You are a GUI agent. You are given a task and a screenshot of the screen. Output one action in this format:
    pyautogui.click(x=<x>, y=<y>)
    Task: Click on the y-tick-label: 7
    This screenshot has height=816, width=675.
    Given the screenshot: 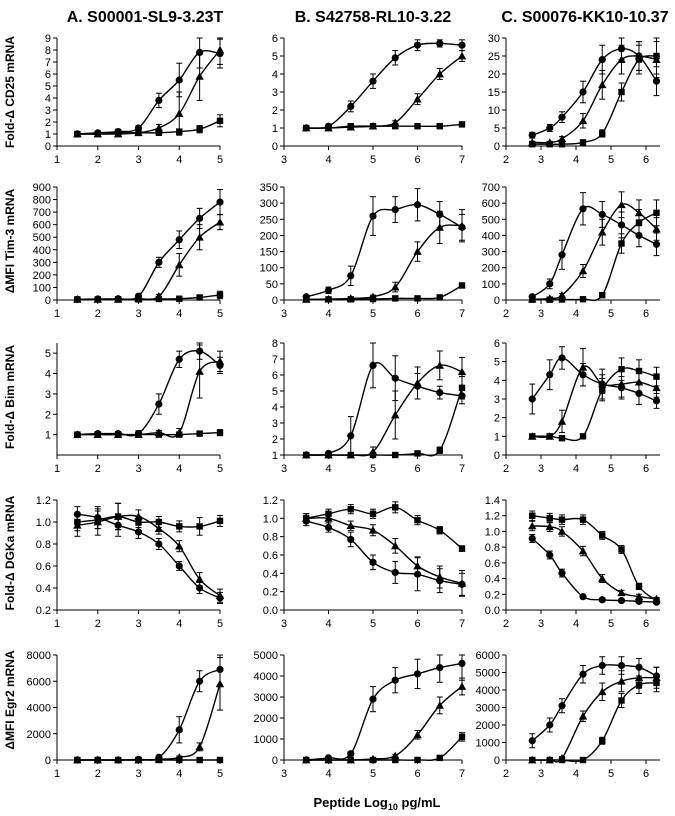 What is the action you would take?
    pyautogui.click(x=48, y=63)
    